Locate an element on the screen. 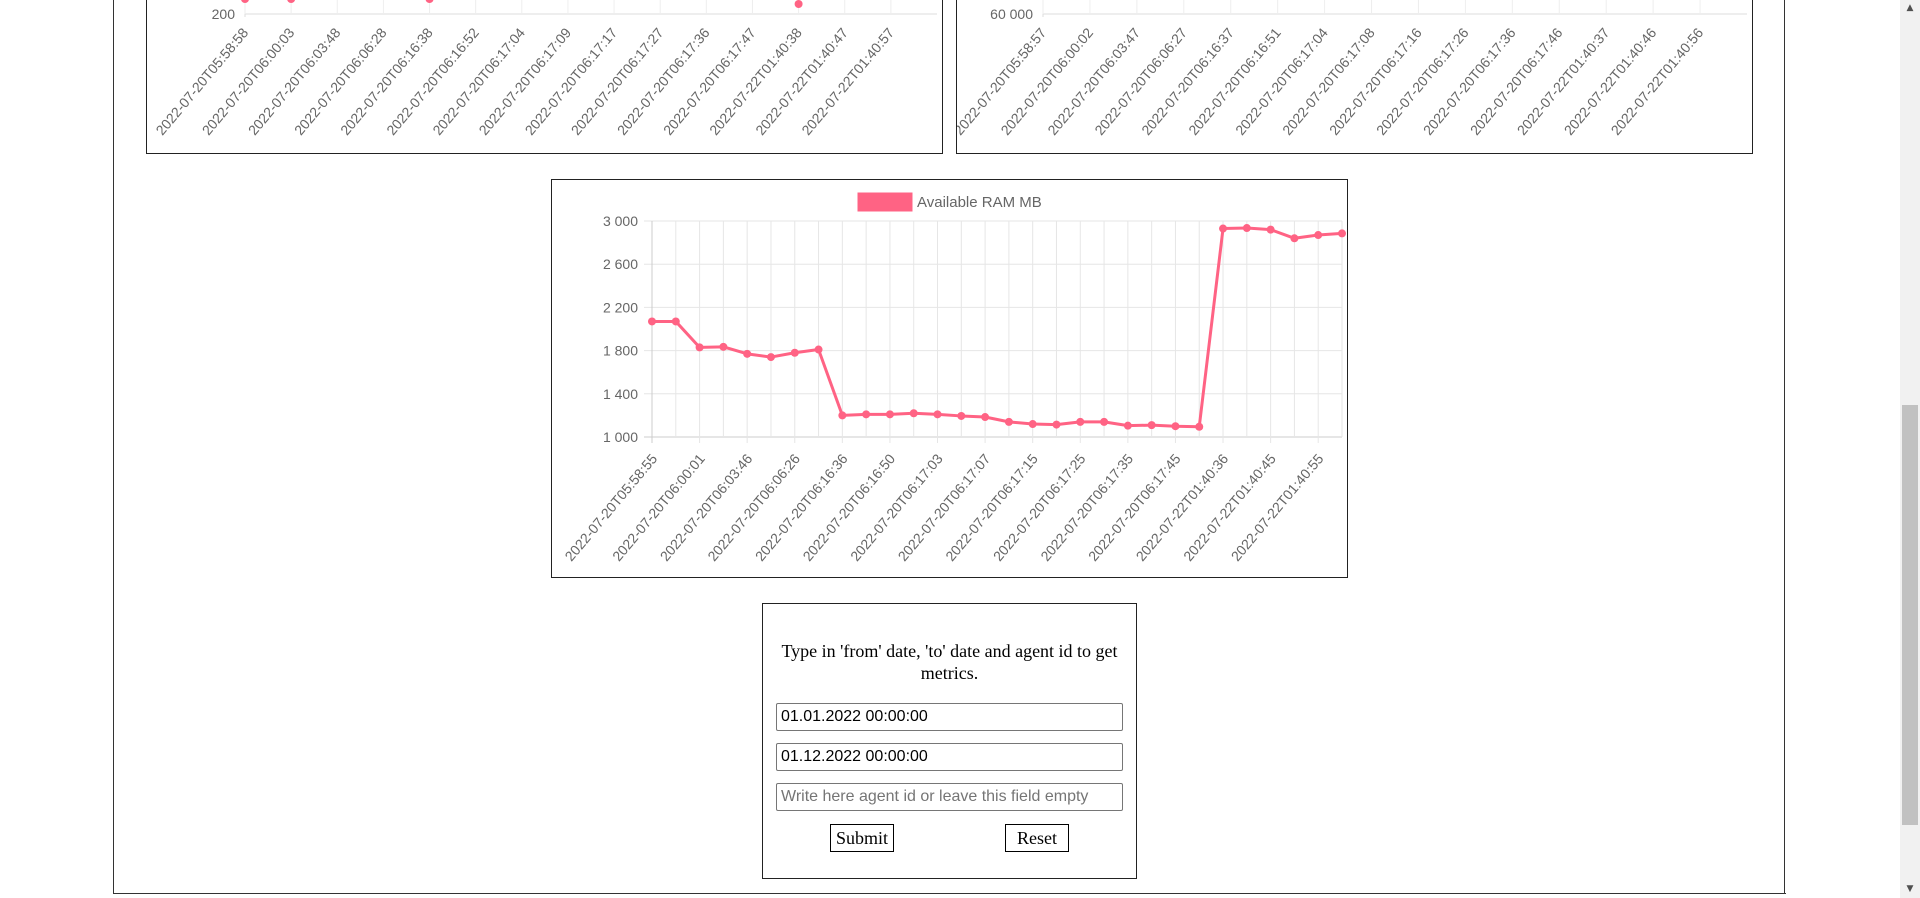 This screenshot has width=1920, height=898. x-tick-label: 2022-07-22T01:40:55 is located at coordinates (1277, 507).